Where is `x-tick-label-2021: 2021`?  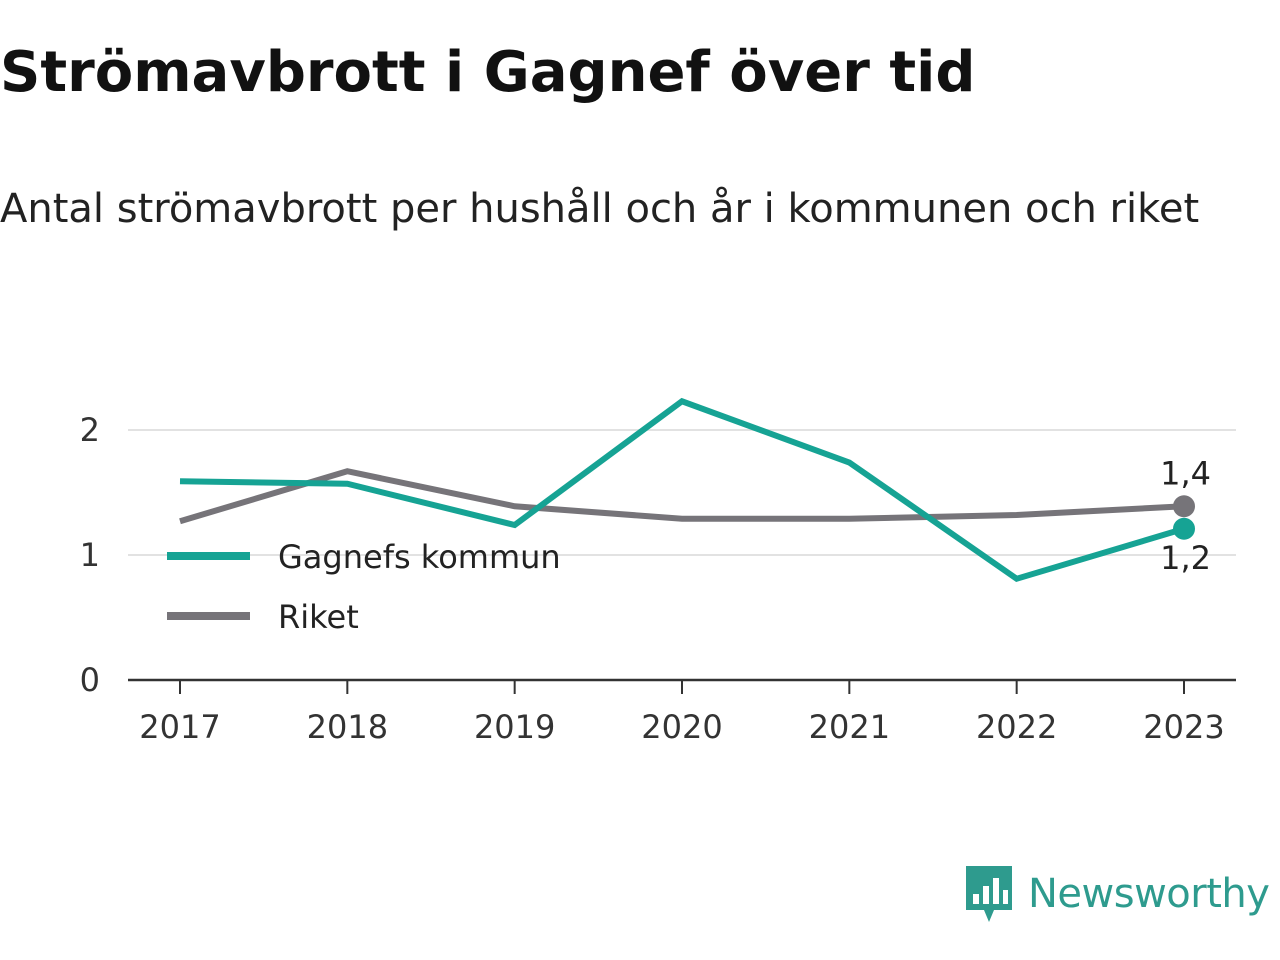
x-tick-label-2021: 2021 is located at coordinates (849, 727).